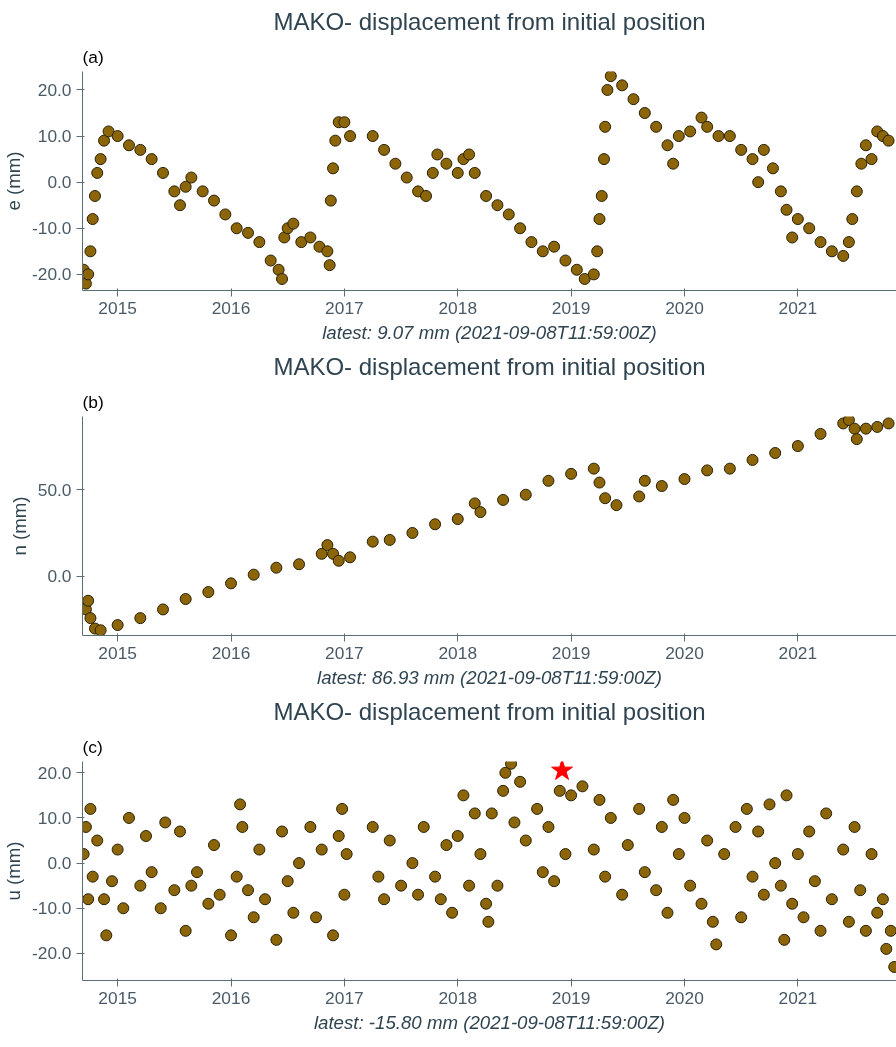 The height and width of the screenshot is (1047, 896). I want to click on y-axis-title: n (mm), so click(19, 526).